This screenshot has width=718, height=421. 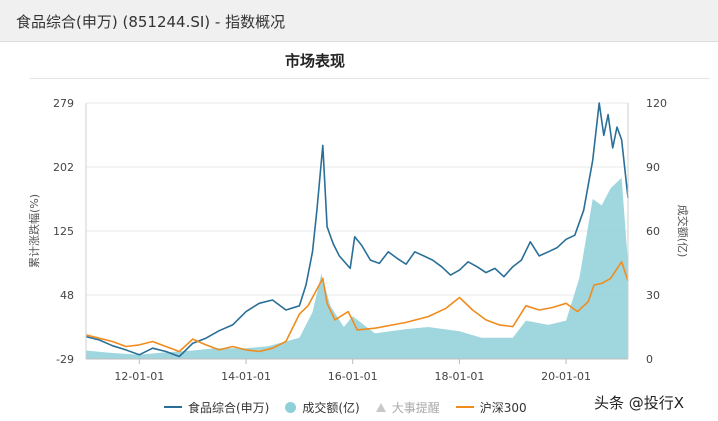 What do you see at coordinates (370, 78) in the screenshot?
I see `divider` at bounding box center [370, 78].